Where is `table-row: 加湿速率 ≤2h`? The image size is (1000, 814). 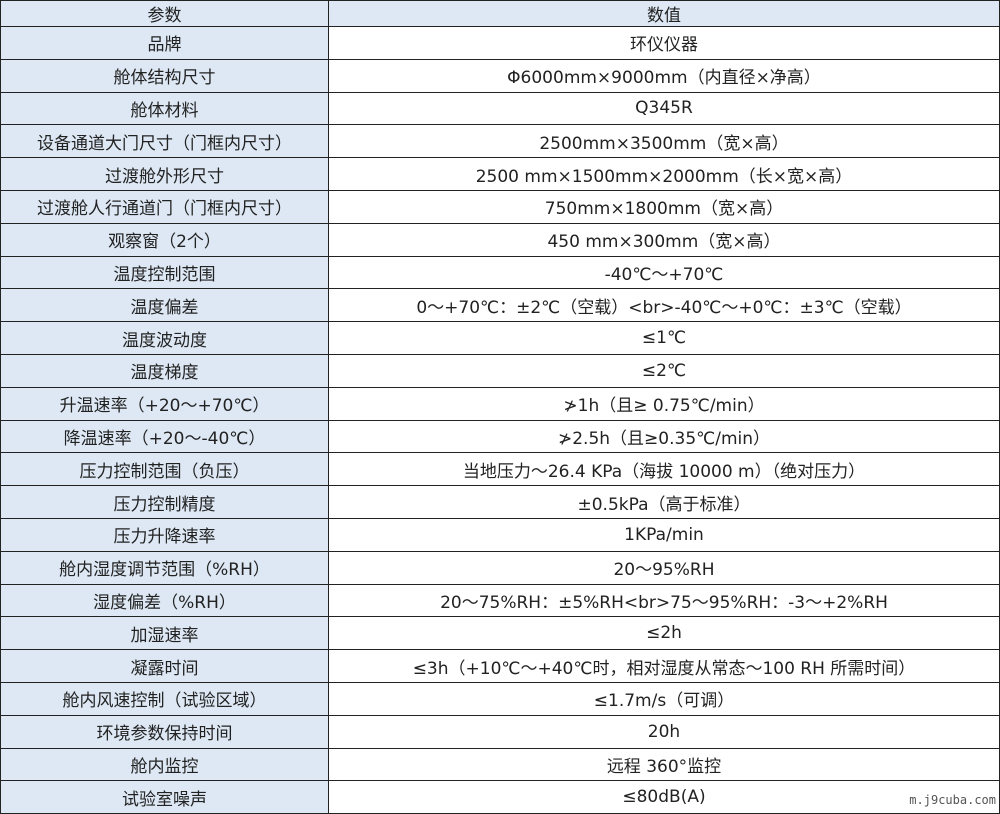 table-row: 加湿速率 ≤2h is located at coordinates (500, 633).